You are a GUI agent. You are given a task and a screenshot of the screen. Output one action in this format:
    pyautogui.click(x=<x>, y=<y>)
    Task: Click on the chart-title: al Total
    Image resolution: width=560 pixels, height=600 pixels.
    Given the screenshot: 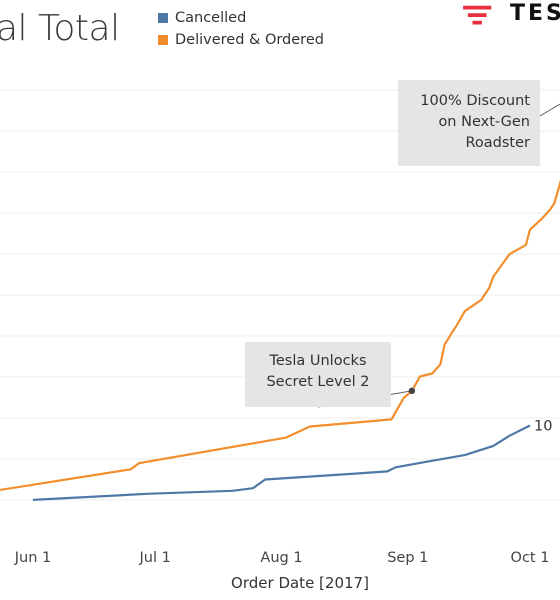 What is the action you would take?
    pyautogui.click(x=60, y=28)
    